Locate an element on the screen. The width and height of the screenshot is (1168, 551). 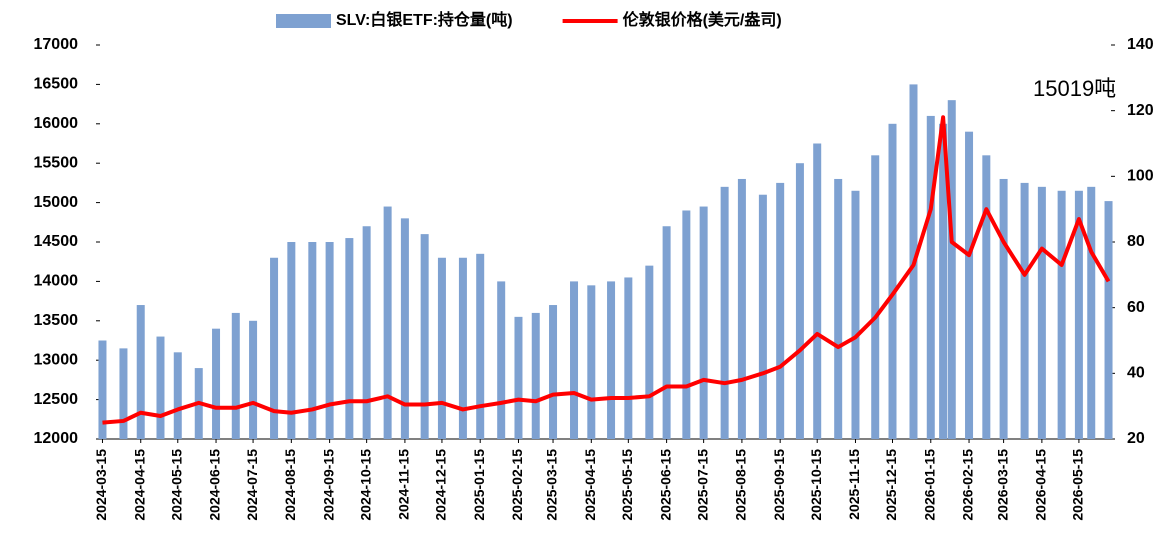
y-tick-label: 12000 is located at coordinates (56, 438).